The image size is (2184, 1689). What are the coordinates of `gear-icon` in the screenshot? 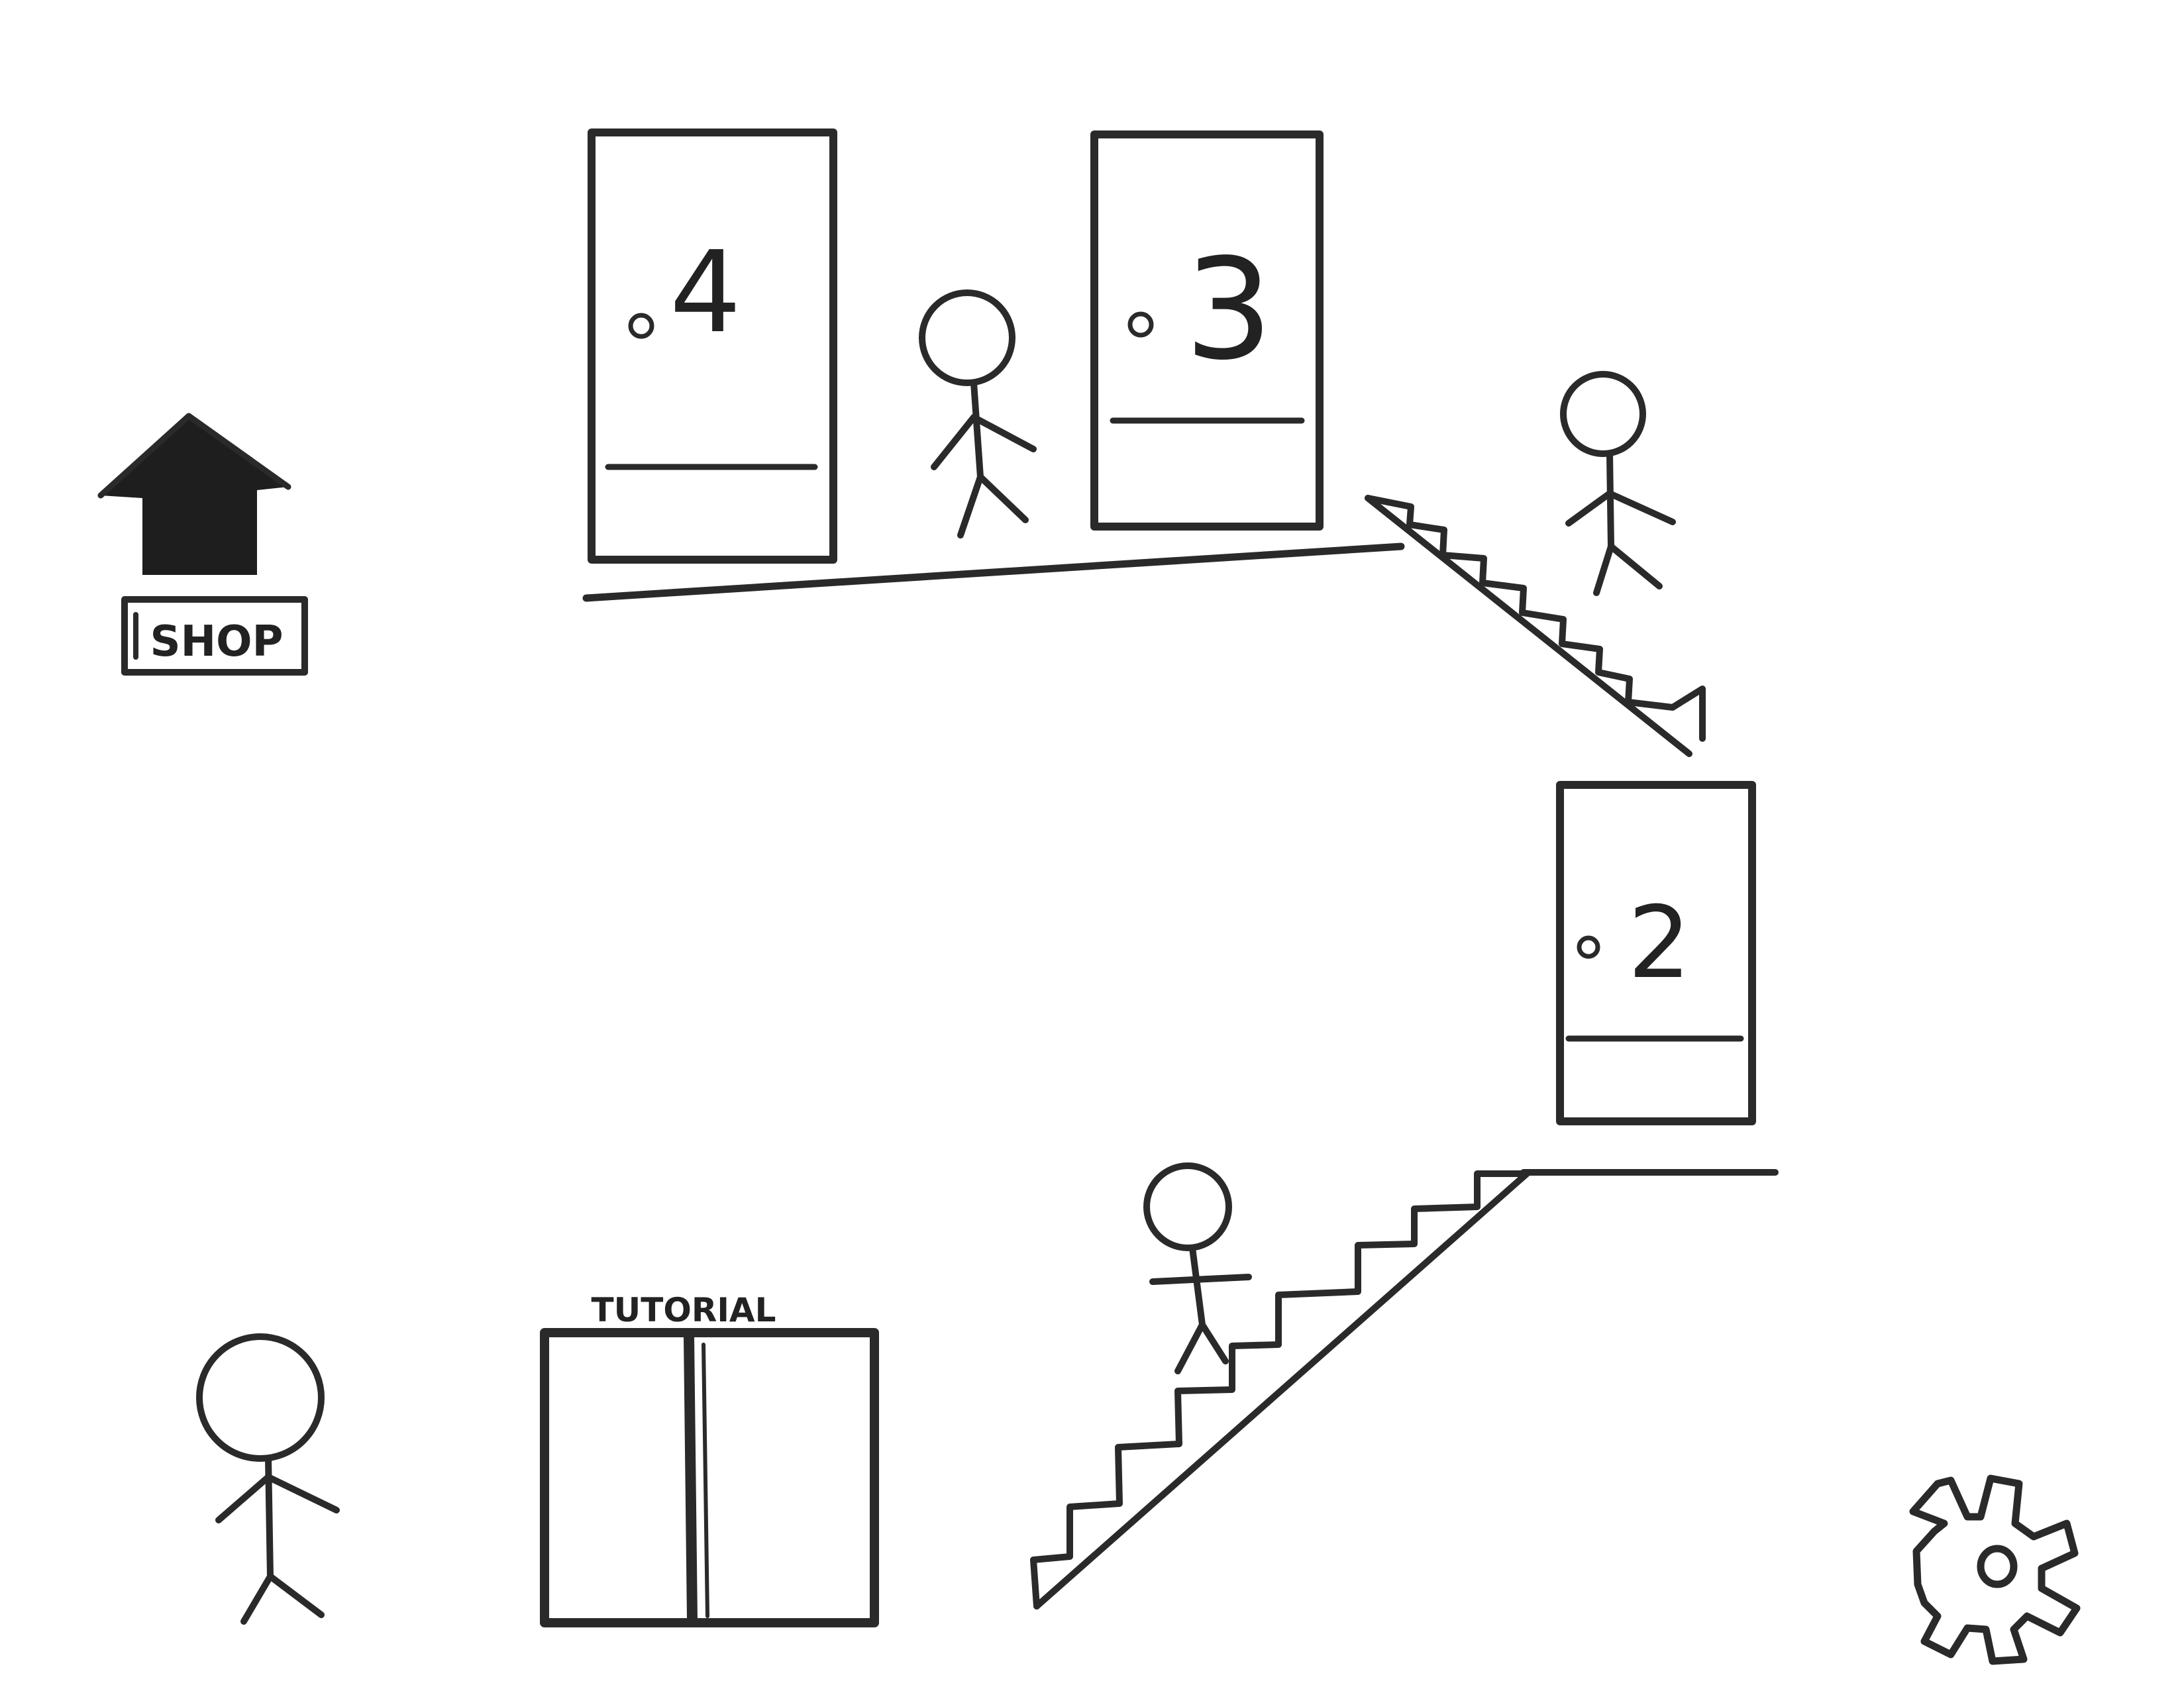 It's located at (1995, 1569).